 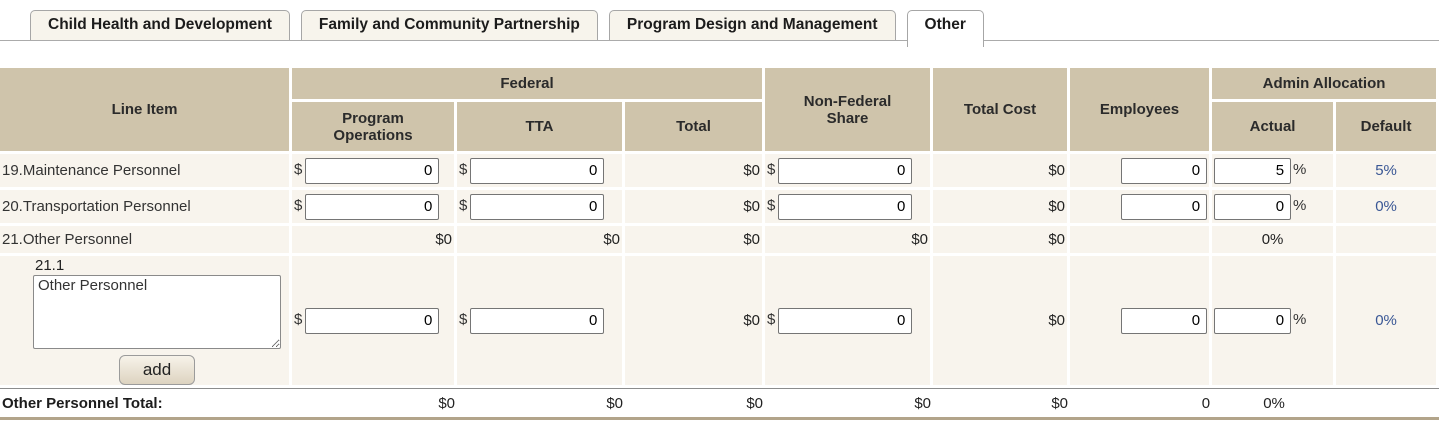 What do you see at coordinates (146, 208) in the screenshot?
I see `line-item-label: 20.Transportation Personnel` at bounding box center [146, 208].